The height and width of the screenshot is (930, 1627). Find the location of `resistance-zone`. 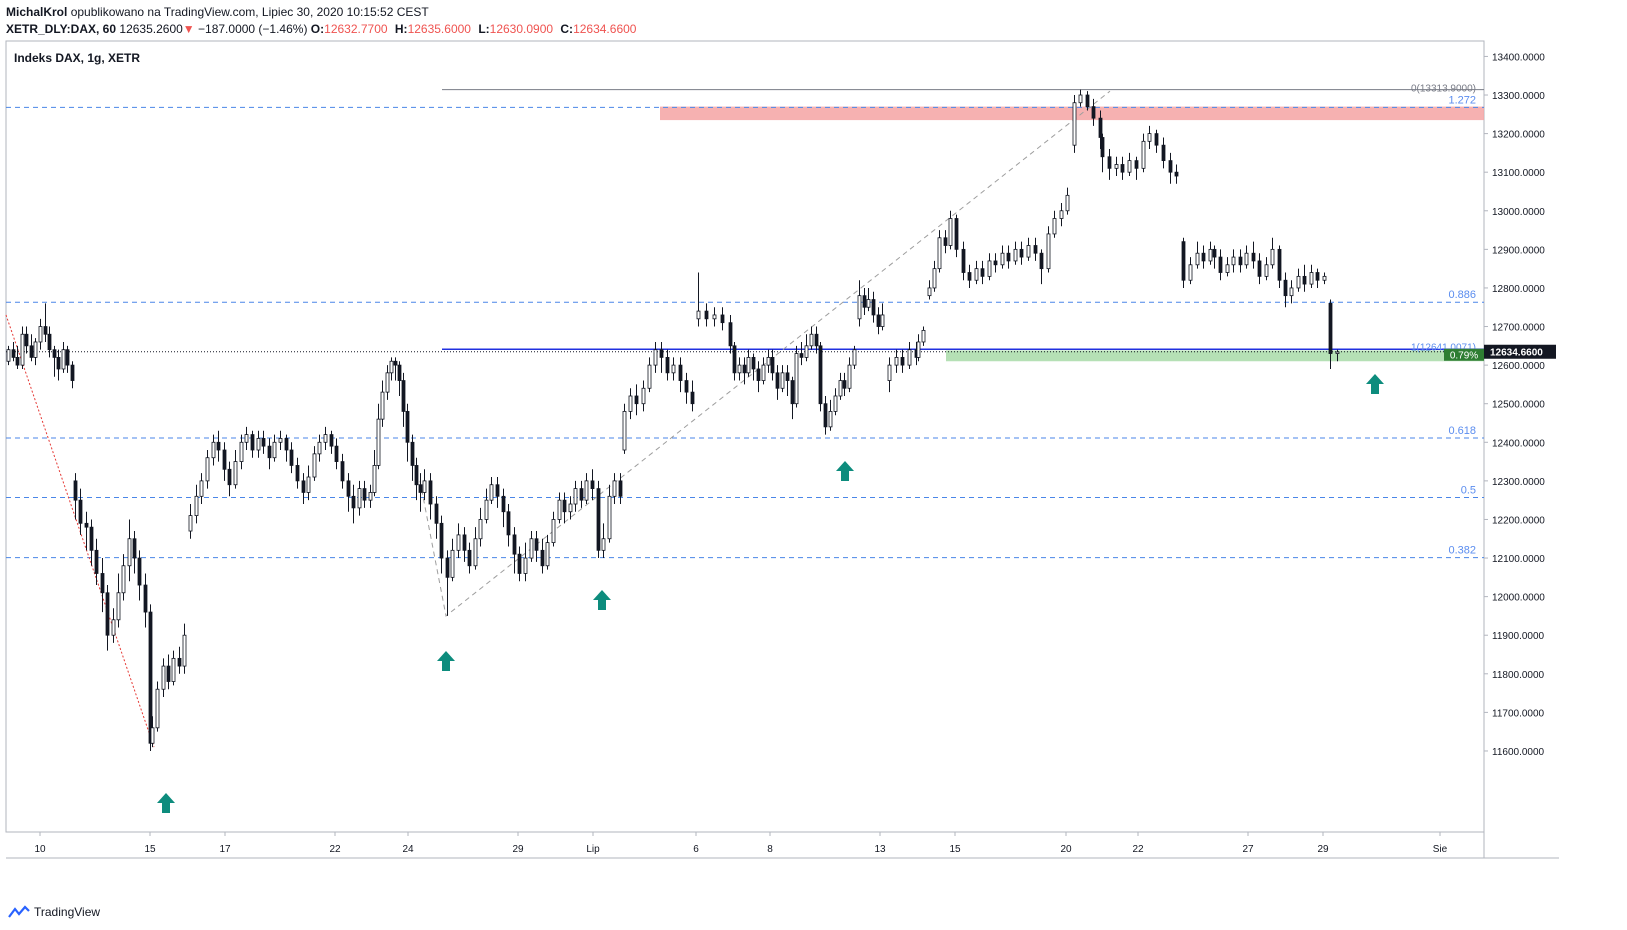

resistance-zone is located at coordinates (1072, 113).